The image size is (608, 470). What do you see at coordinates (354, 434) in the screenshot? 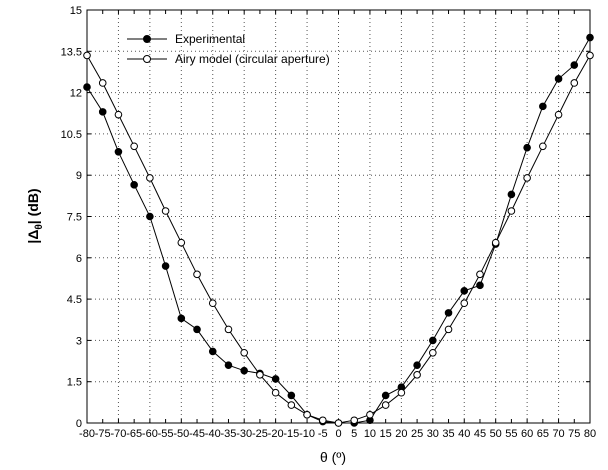
I see `x-tick-label: 5` at bounding box center [354, 434].